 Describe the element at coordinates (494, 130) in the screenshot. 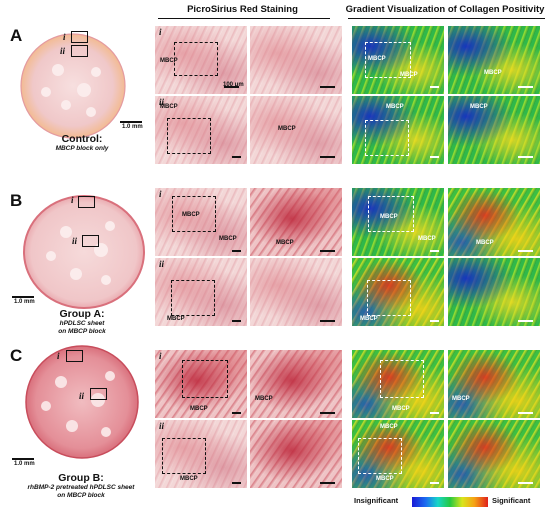

I see `grad-panel-a-ii-high` at that location.